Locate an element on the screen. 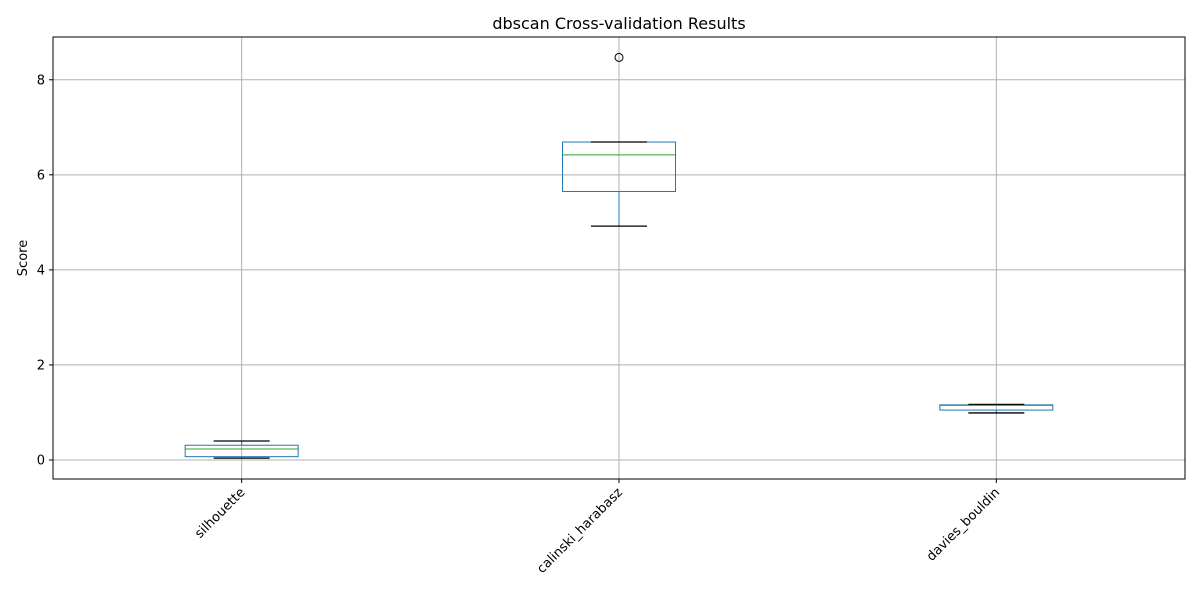  y-axis-label: Score is located at coordinates (23, 258).